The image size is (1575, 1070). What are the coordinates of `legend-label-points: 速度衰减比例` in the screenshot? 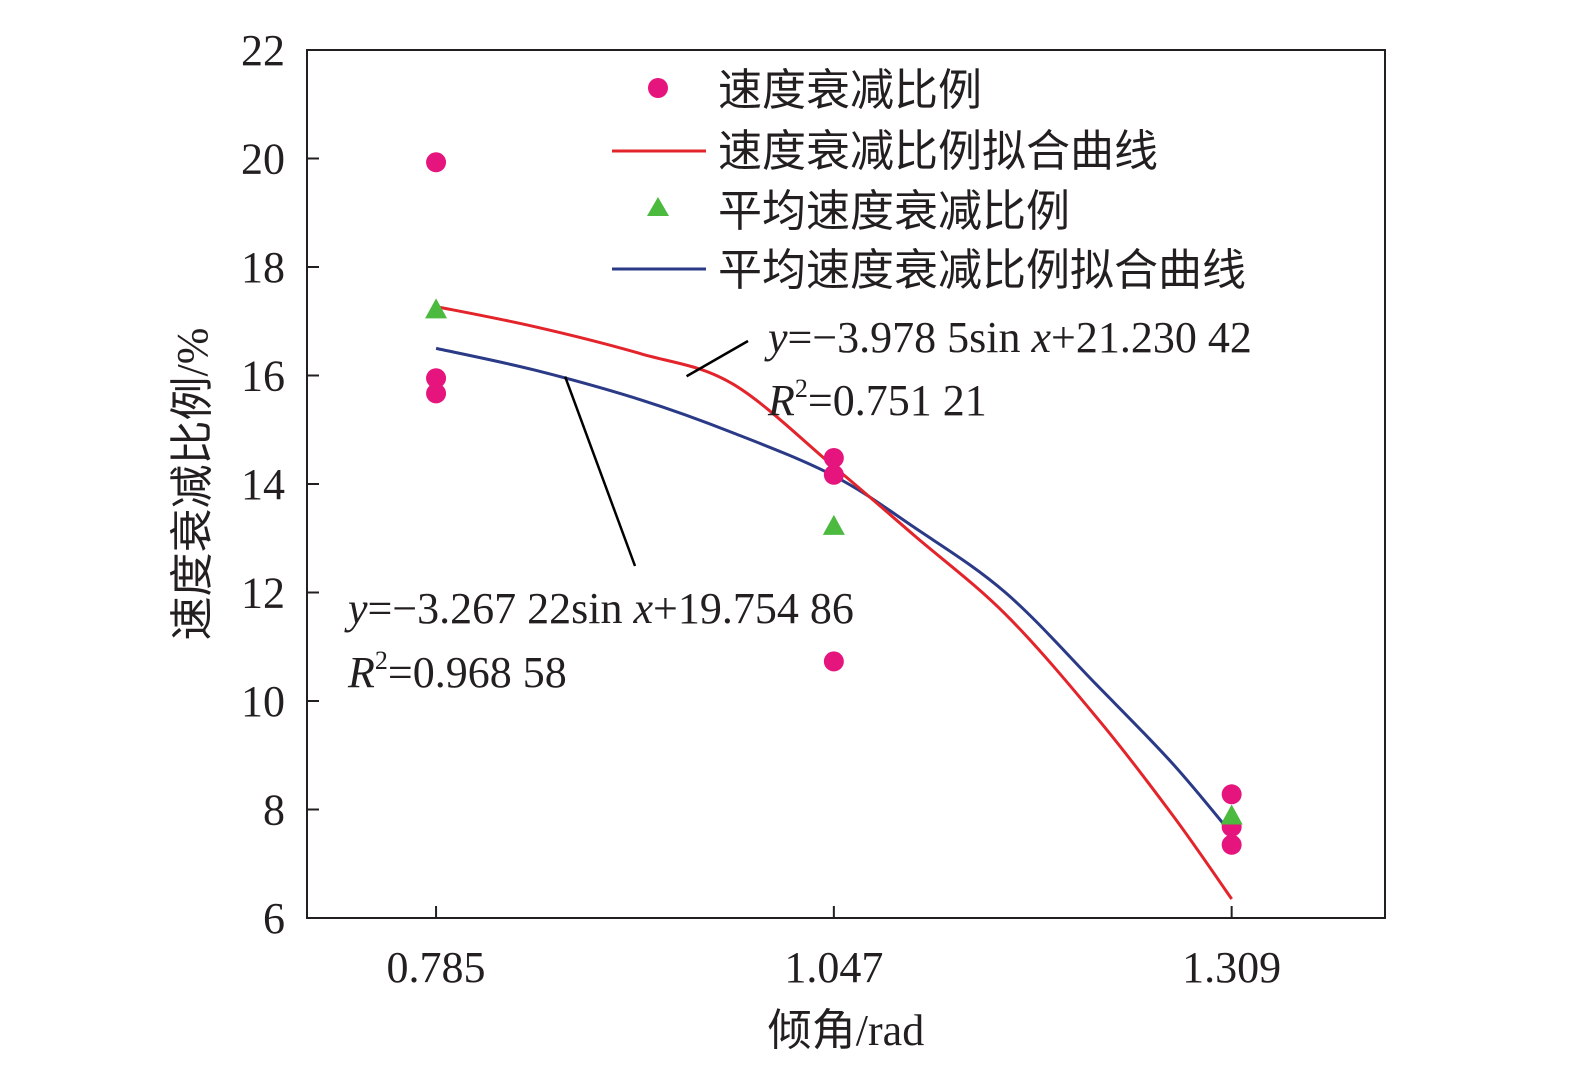 It's located at (850, 90).